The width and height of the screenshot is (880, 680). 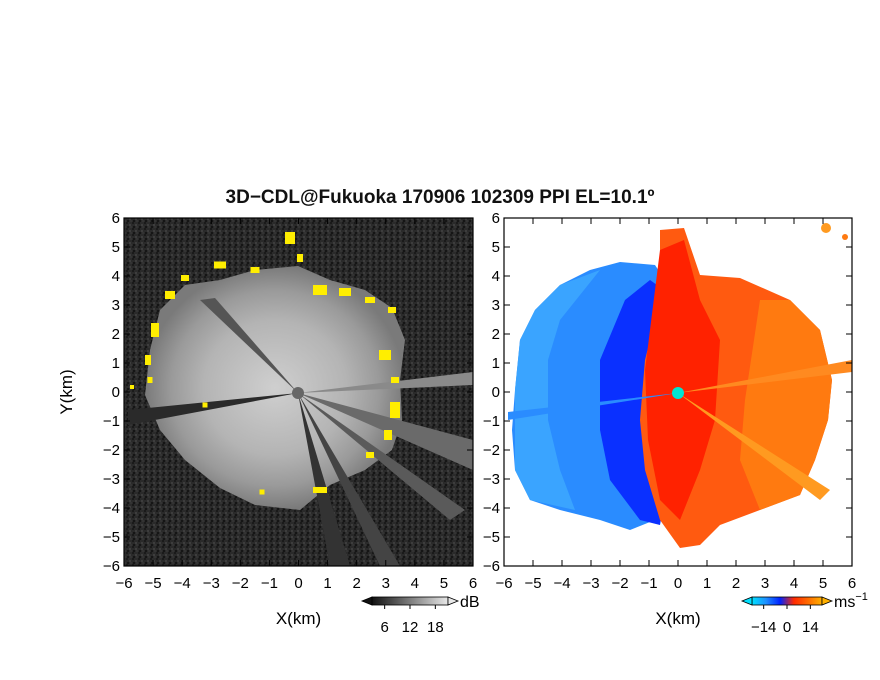 I want to click on velocity-scatter-point, so click(x=845, y=237).